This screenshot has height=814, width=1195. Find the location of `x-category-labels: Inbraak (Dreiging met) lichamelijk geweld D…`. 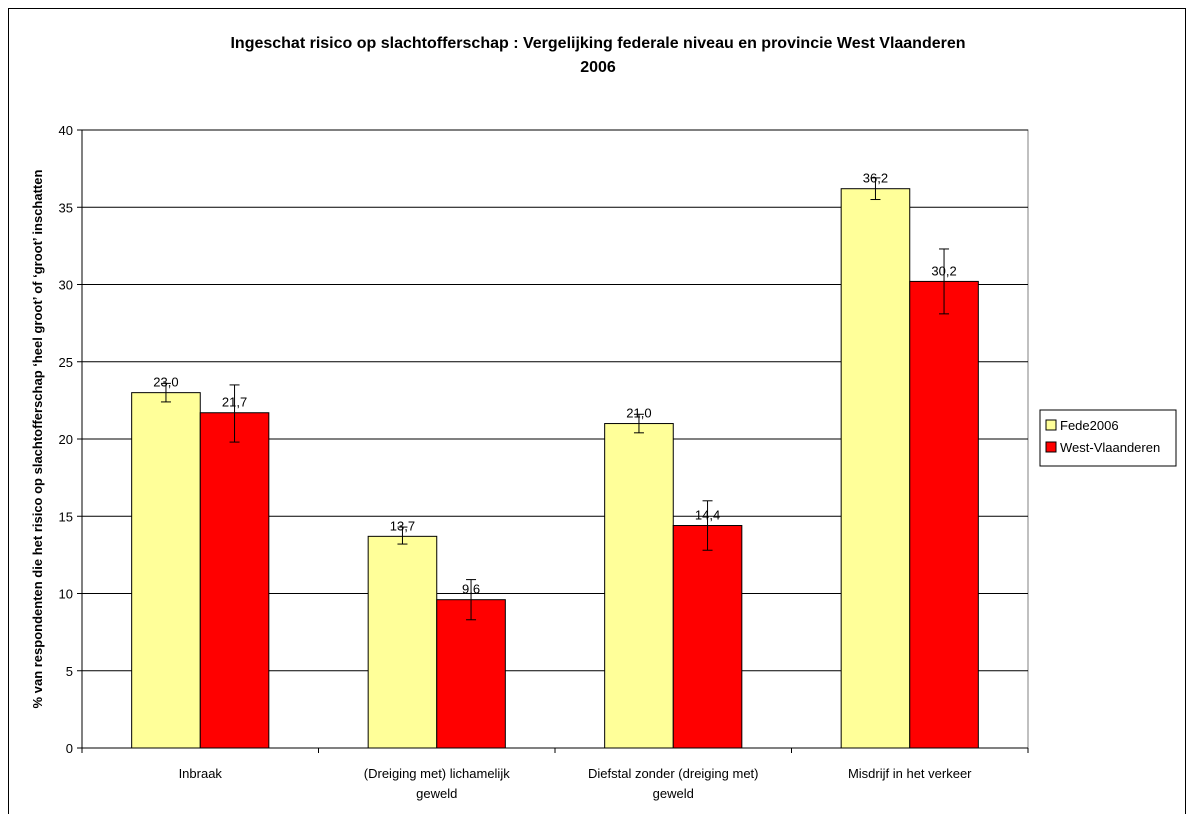

x-category-labels: Inbraak (Dreiging met) lichamelijk geweld D… is located at coordinates (576, 783).